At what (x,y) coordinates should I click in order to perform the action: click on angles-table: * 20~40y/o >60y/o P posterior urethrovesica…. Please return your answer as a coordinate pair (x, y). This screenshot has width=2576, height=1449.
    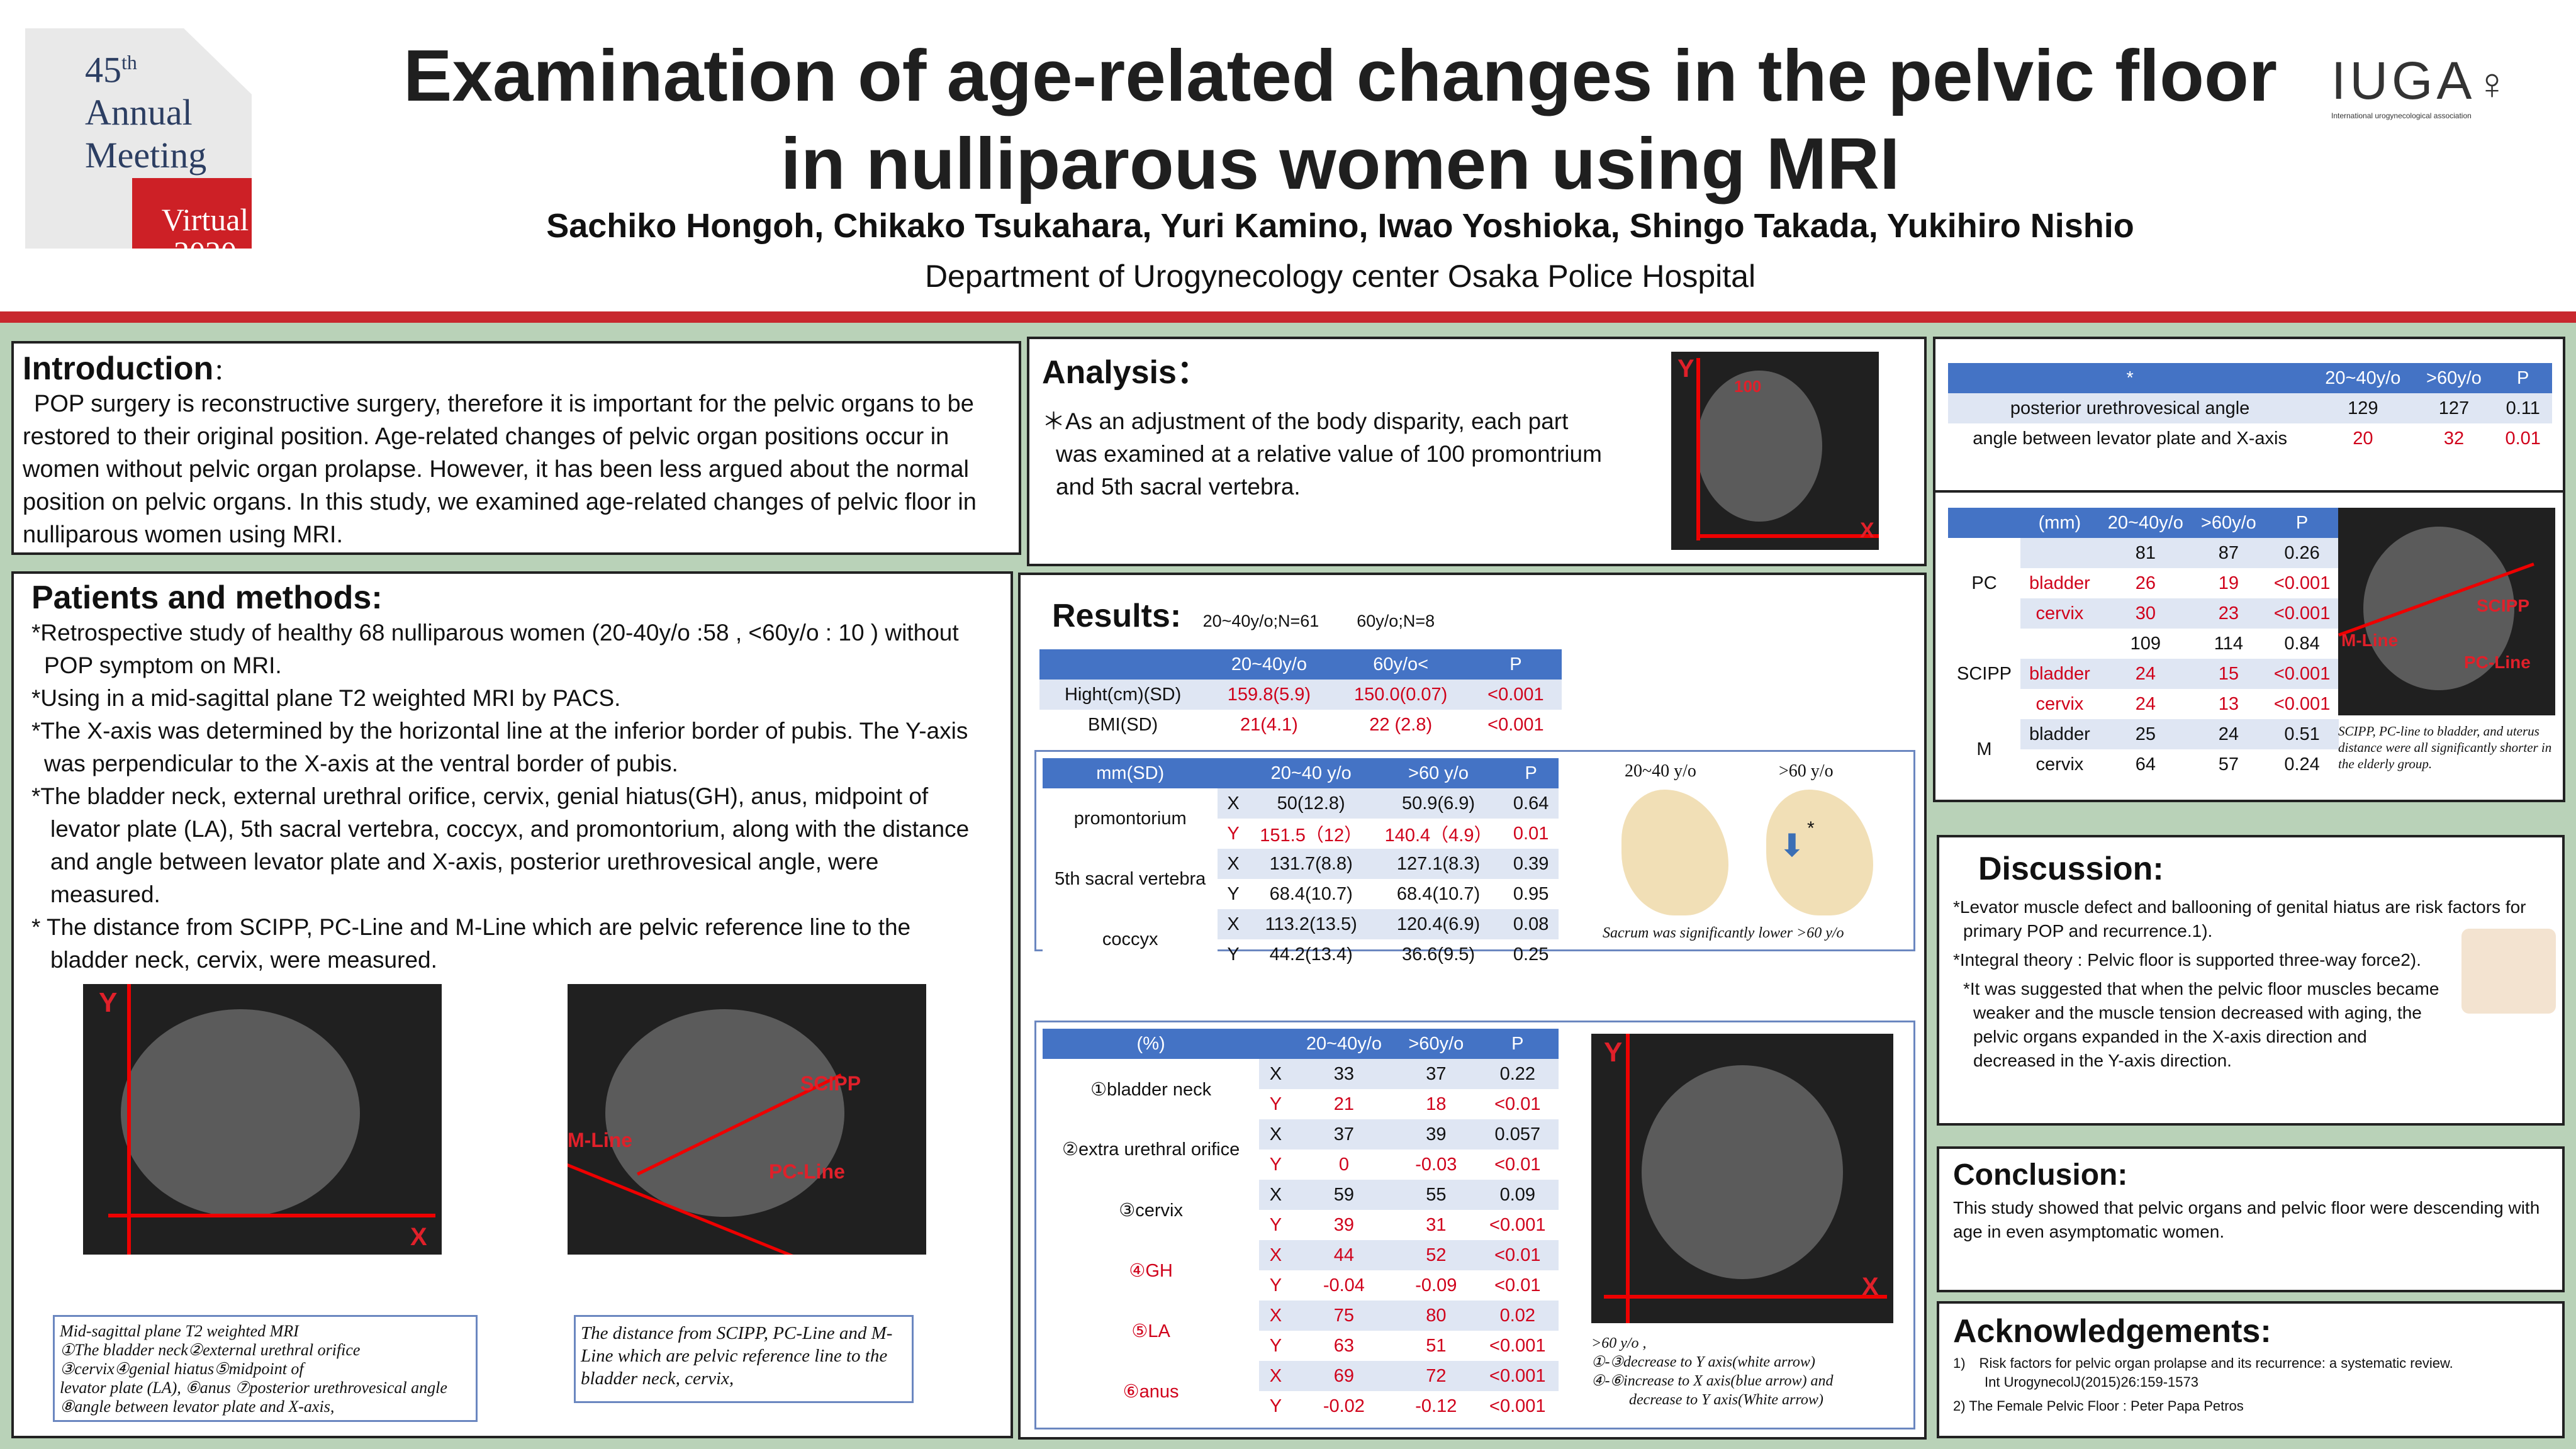
    Looking at the image, I should click on (2250, 408).